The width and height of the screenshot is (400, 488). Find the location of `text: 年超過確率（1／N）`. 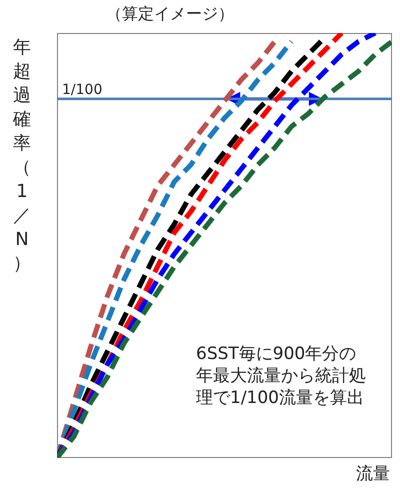

text: 年超過確率（1／N） is located at coordinates (22, 155).